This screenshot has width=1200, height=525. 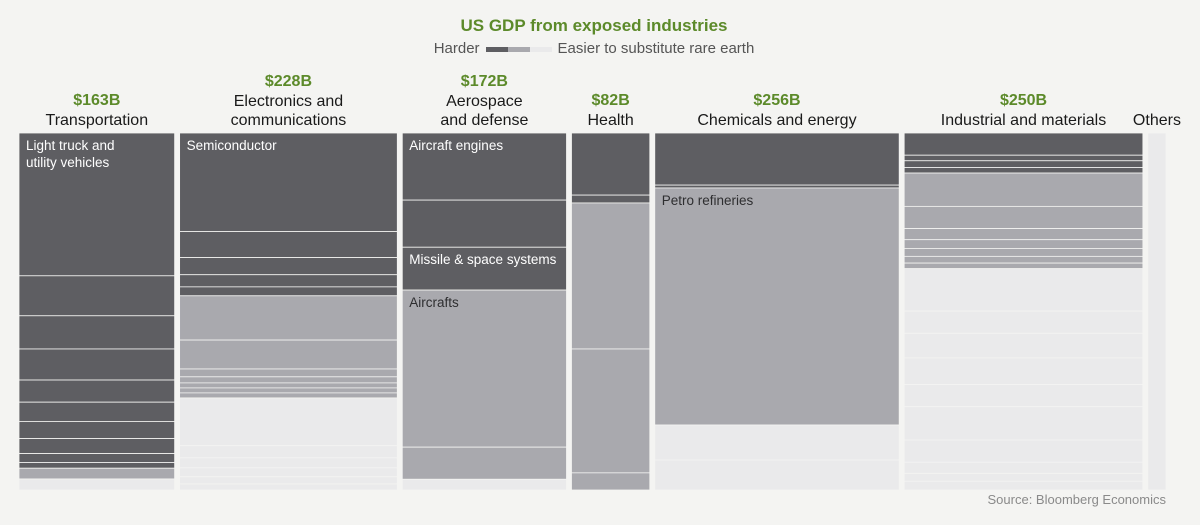 What do you see at coordinates (288, 81) in the screenshot?
I see `category-value-electronics-and-communications: $228B` at bounding box center [288, 81].